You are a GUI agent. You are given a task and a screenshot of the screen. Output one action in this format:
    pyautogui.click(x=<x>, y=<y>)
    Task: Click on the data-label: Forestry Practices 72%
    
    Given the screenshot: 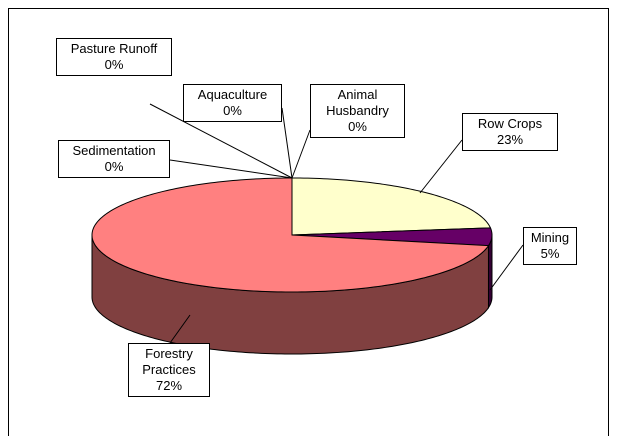 What is the action you would take?
    pyautogui.click(x=169, y=370)
    